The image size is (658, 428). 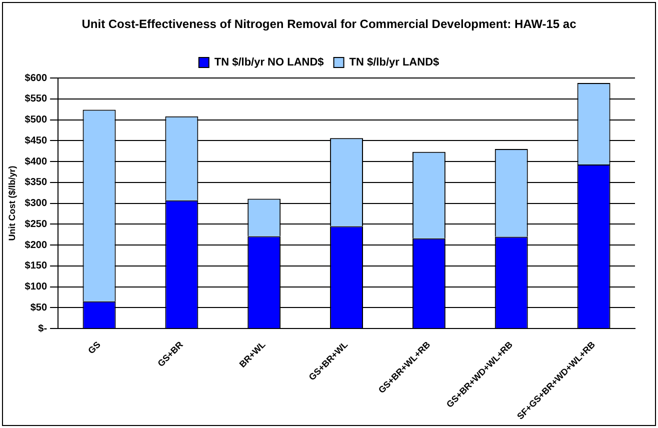 What do you see at coordinates (394, 62) in the screenshot?
I see `legend-label: TN $/lb/yr LAND$` at bounding box center [394, 62].